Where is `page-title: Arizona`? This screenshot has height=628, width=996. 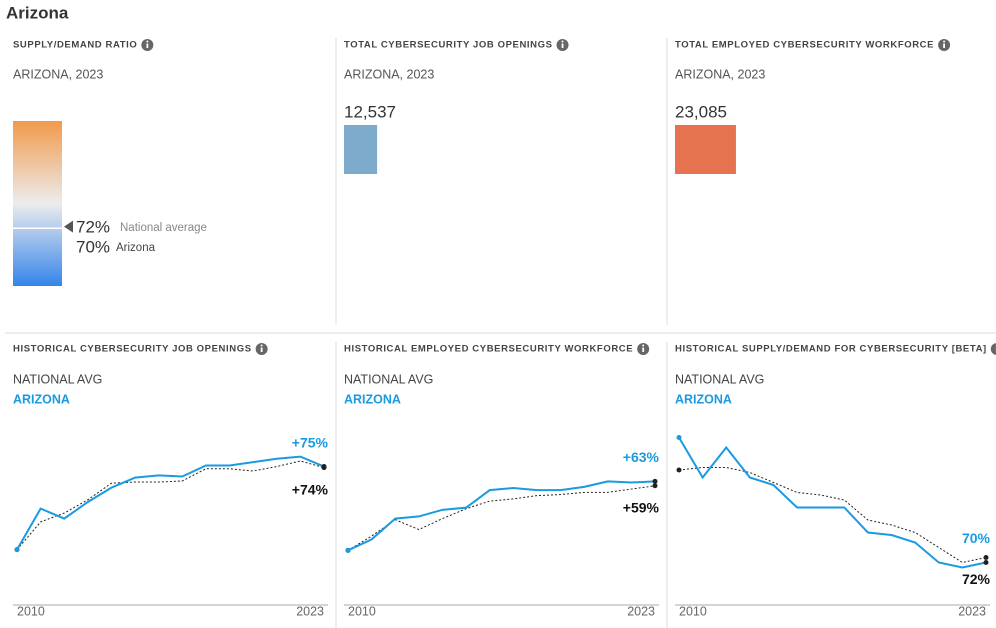 page-title: Arizona is located at coordinates (37, 12).